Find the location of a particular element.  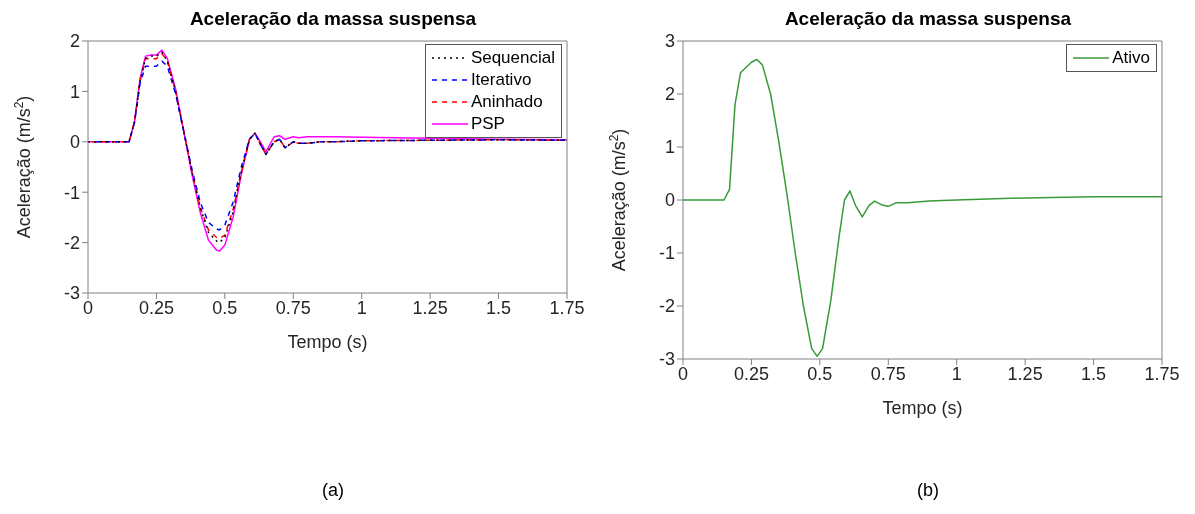

legend-label: Sequencial is located at coordinates (512, 58).